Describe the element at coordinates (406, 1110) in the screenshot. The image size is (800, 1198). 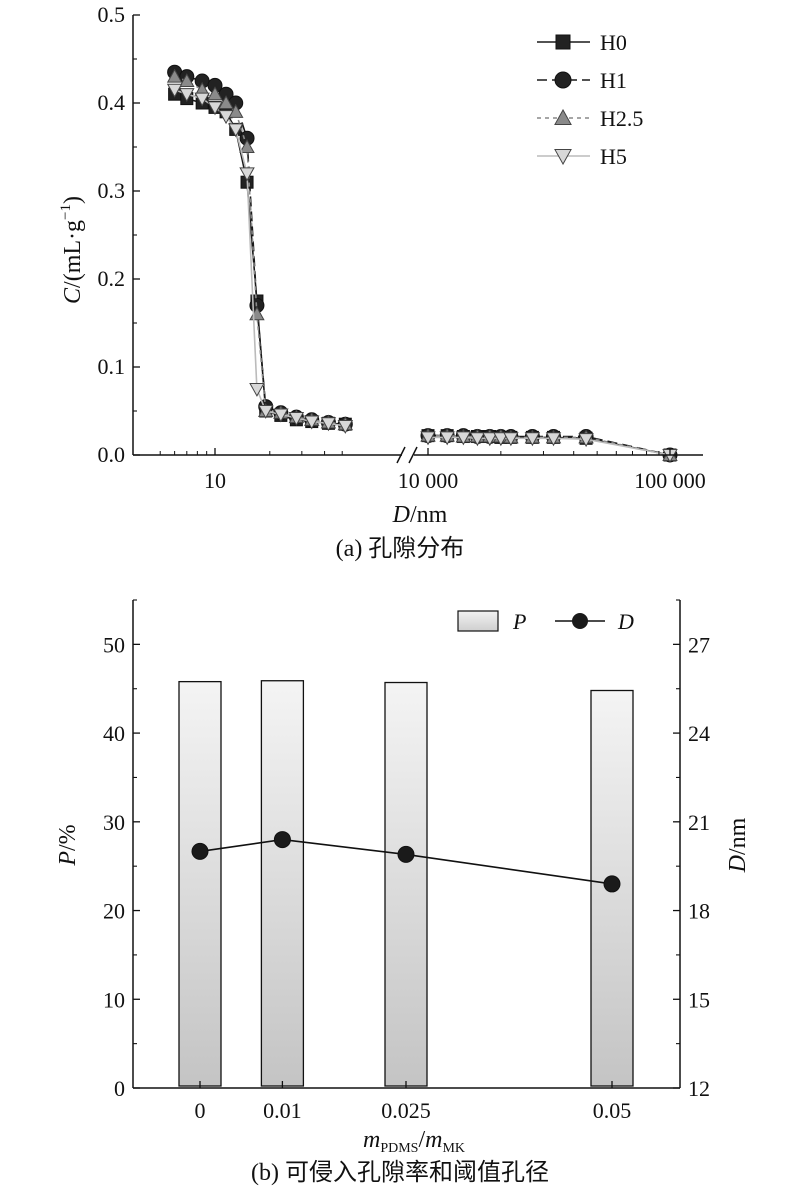
I see `x-tick-label: 0.025` at that location.